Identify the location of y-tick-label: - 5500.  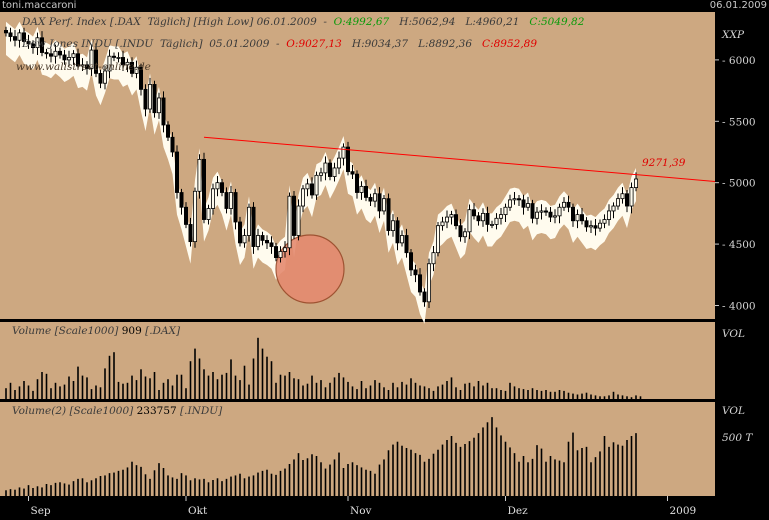
(739, 122).